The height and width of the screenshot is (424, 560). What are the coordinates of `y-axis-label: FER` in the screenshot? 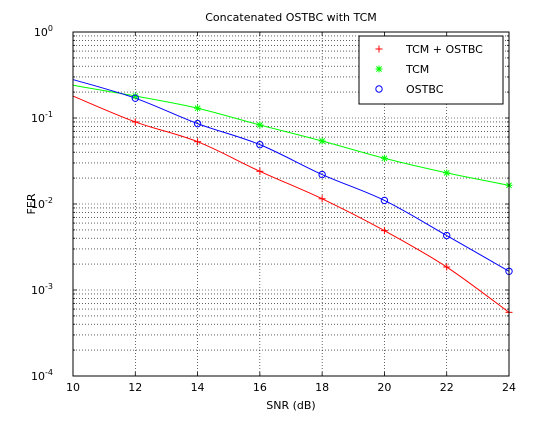 It's located at (31, 203).